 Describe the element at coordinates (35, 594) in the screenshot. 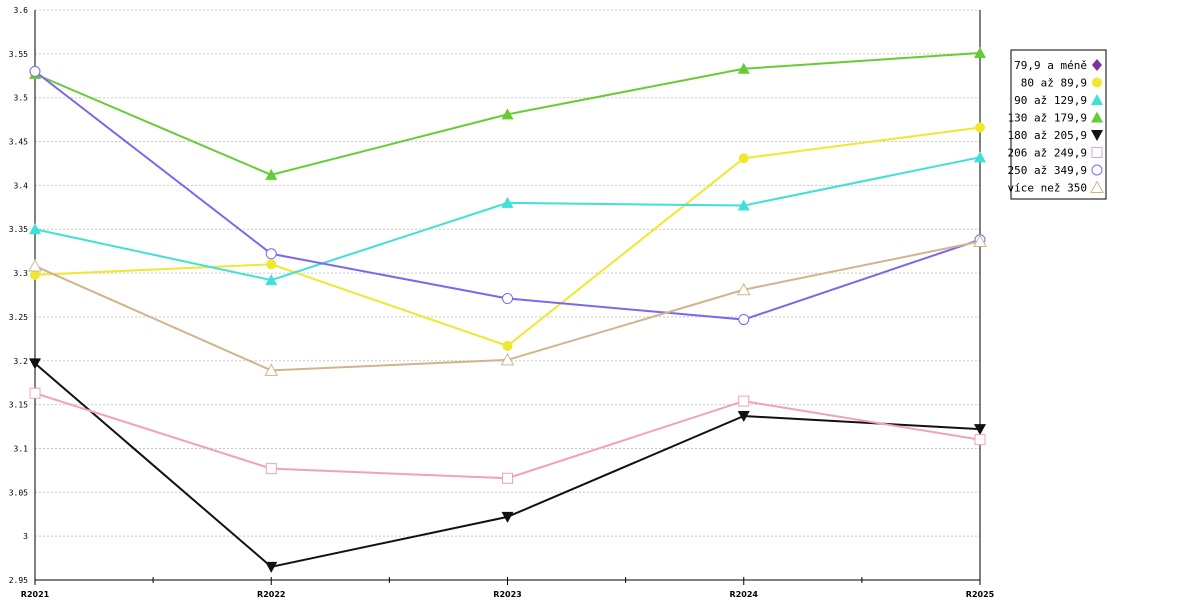

I see `x-tick-label: R2021` at that location.